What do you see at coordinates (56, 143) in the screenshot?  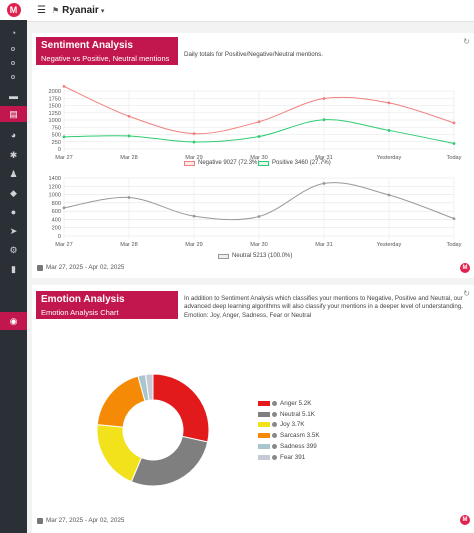 I see `y-tick-label: 250` at bounding box center [56, 143].